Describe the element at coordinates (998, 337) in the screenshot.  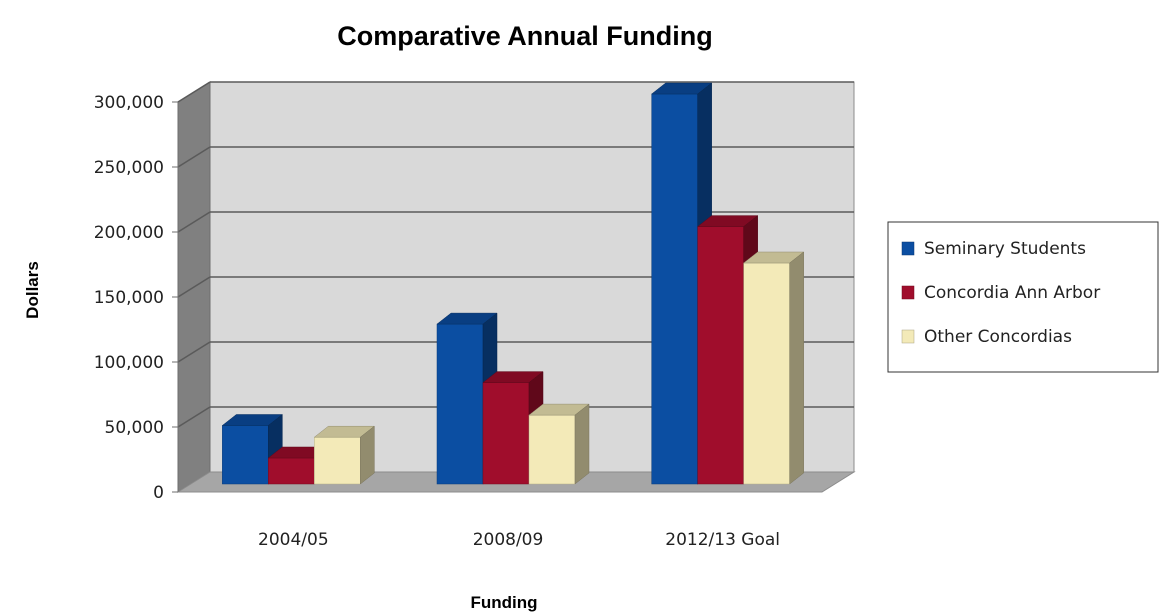
I see `legend-label: Other Concordias` at that location.